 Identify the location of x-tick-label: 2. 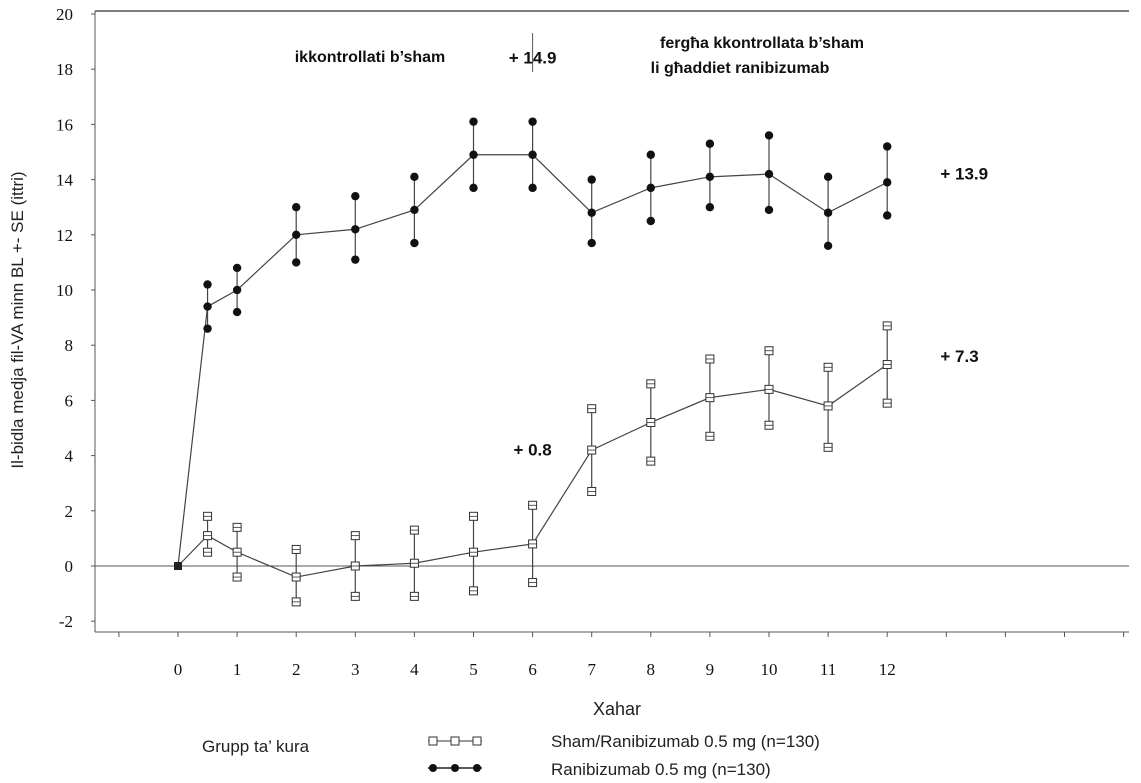
(296, 669).